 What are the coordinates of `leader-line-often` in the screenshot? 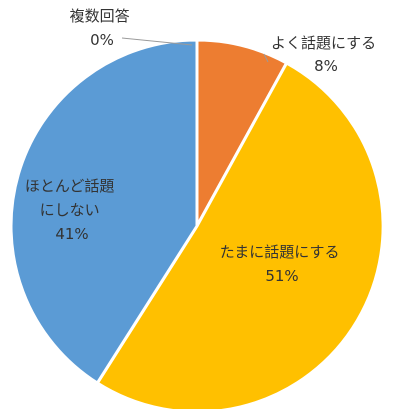 It's located at (266, 58).